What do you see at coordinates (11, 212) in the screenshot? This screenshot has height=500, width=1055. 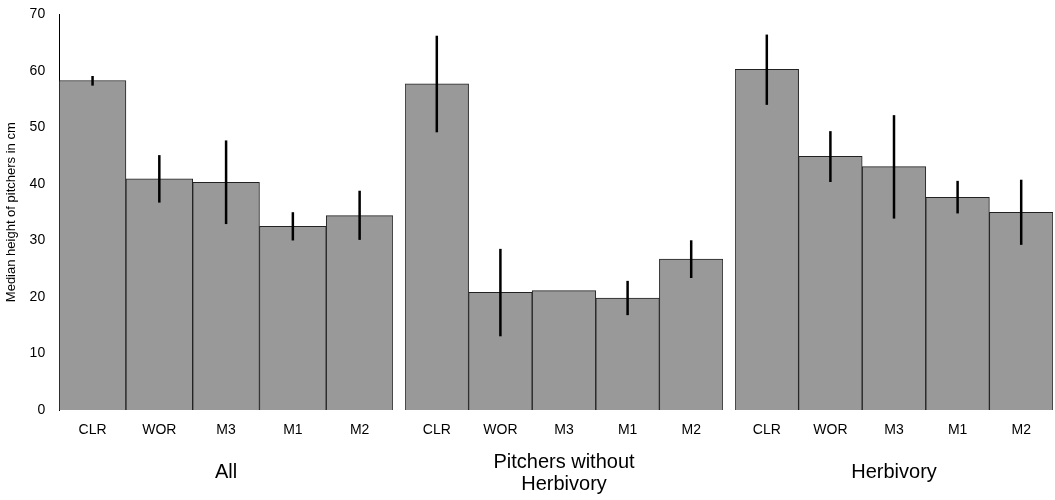 I see `y-axis-title: Median height of pitchers in cm` at bounding box center [11, 212].